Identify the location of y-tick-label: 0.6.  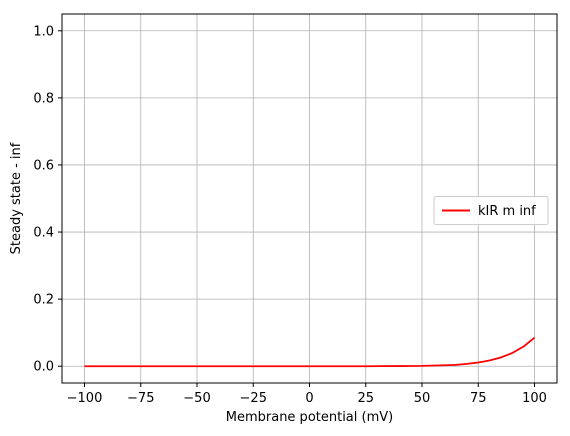
(43, 165).